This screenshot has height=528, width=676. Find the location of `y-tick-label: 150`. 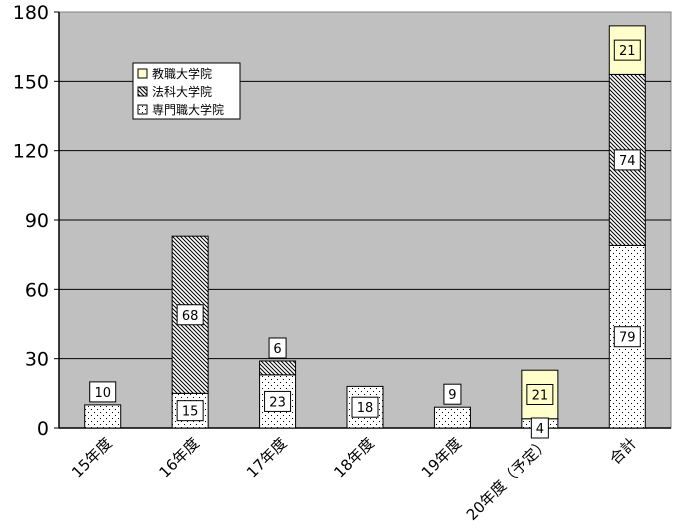

y-tick-label: 150 is located at coordinates (31, 82).